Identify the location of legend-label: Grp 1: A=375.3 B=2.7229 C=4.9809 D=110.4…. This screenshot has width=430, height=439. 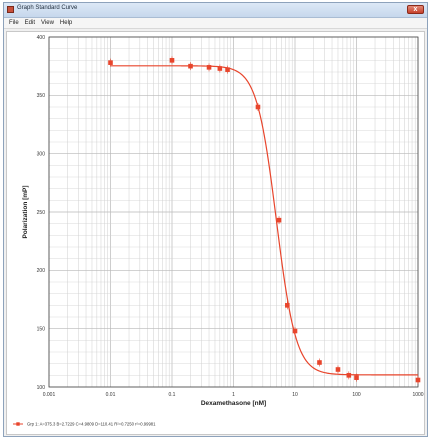
(91, 424).